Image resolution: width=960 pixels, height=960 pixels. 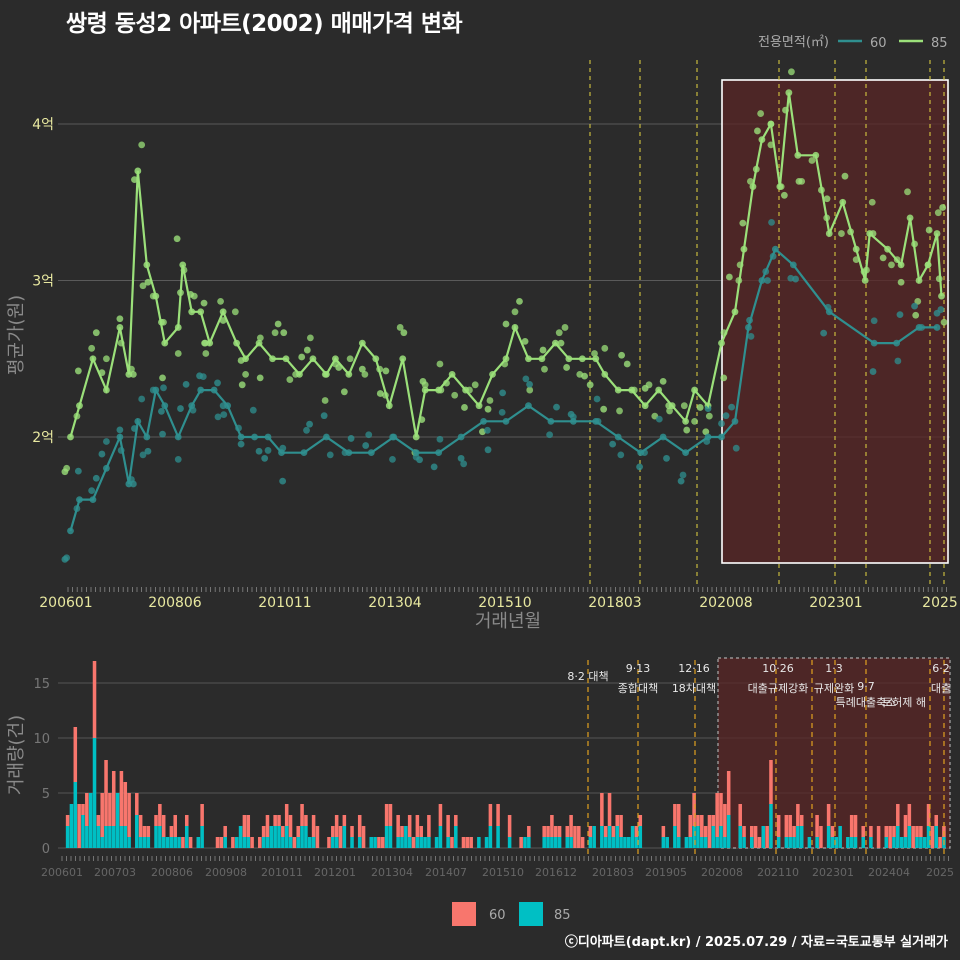 I want to click on legend-title: 전용면적(㎡), so click(x=793, y=42).